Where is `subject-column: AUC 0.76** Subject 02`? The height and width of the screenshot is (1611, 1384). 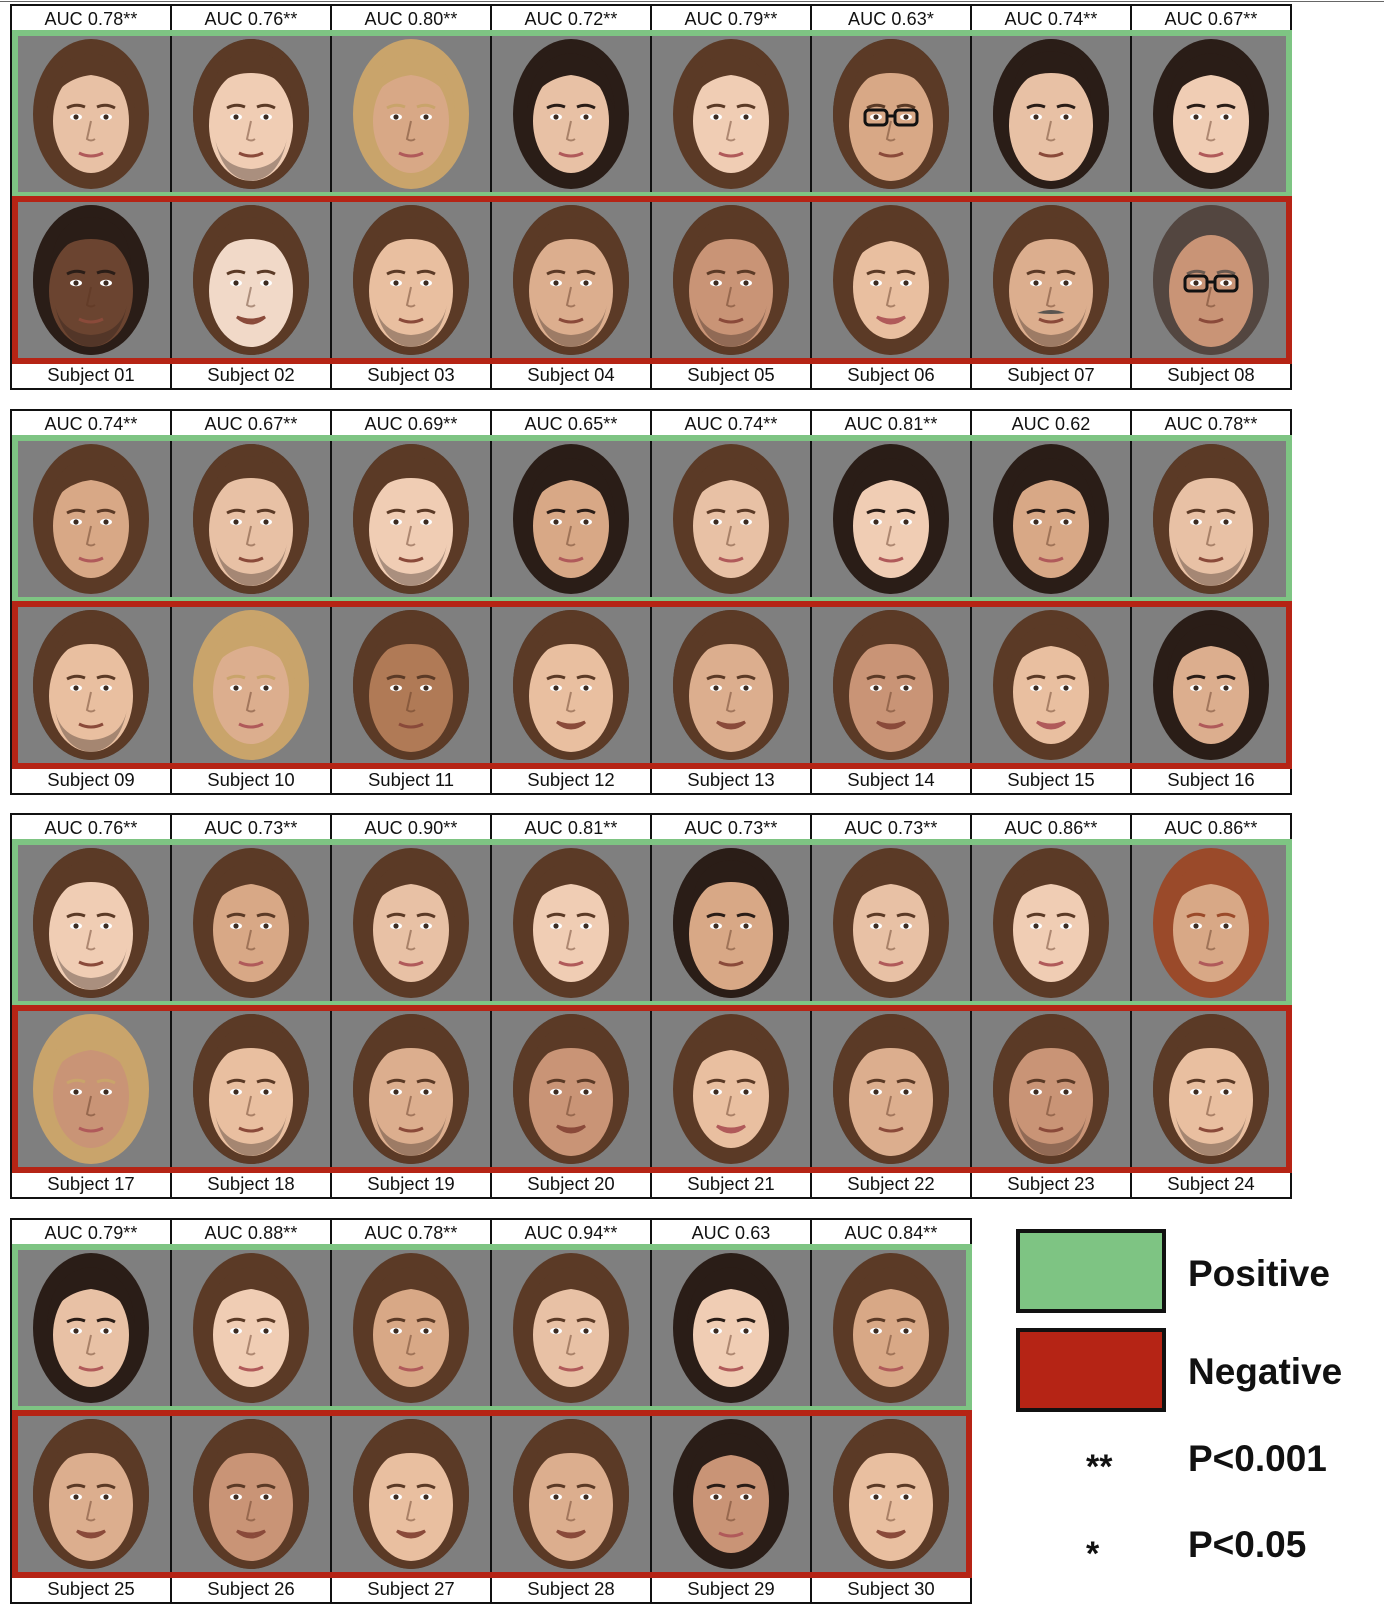 subject-column: AUC 0.76** Subject 02 is located at coordinates (252, 197).